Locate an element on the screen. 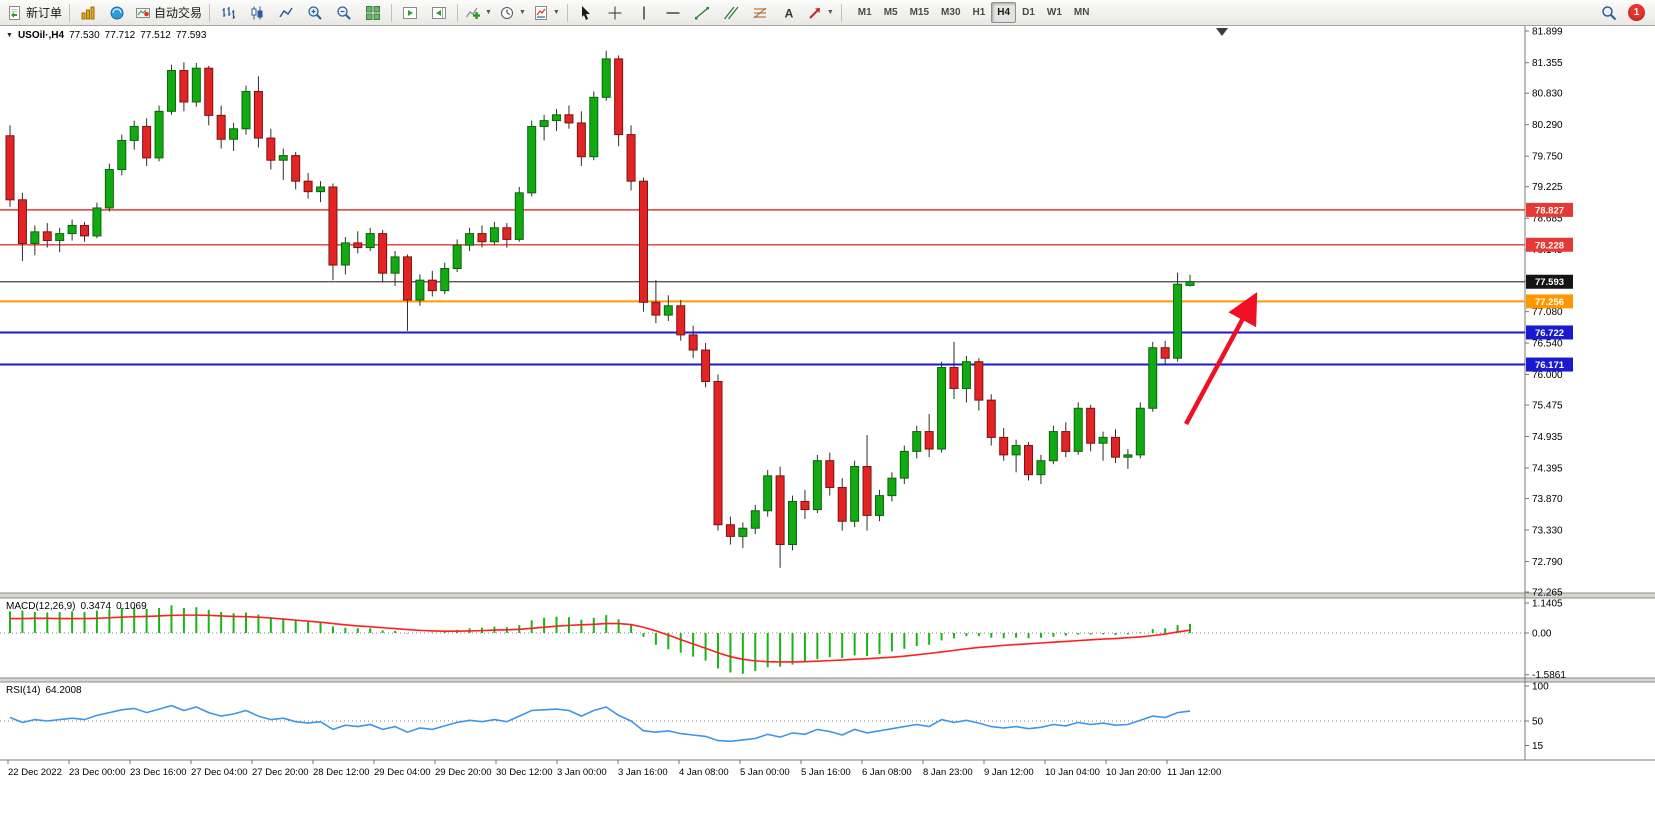 This screenshot has height=827, width=1655. arrows-tool-button: ▼ is located at coordinates (820, 13).